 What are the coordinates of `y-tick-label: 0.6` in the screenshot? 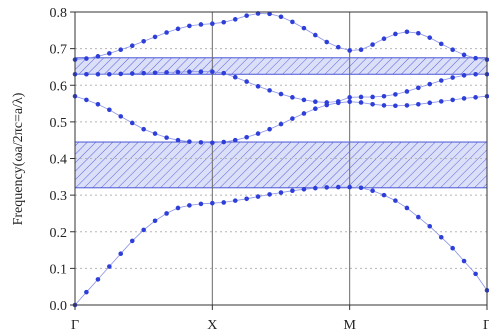 It's located at (59, 86).